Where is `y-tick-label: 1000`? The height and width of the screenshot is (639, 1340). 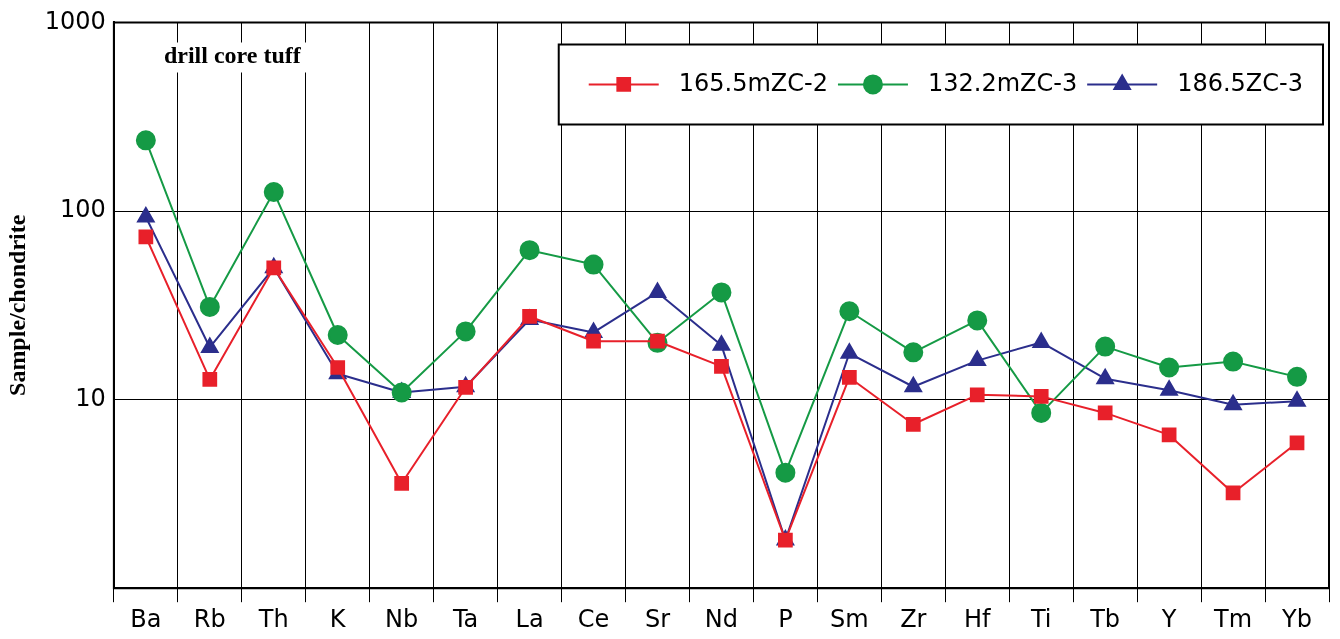
y-tick-label: 1000 is located at coordinates (75, 20).